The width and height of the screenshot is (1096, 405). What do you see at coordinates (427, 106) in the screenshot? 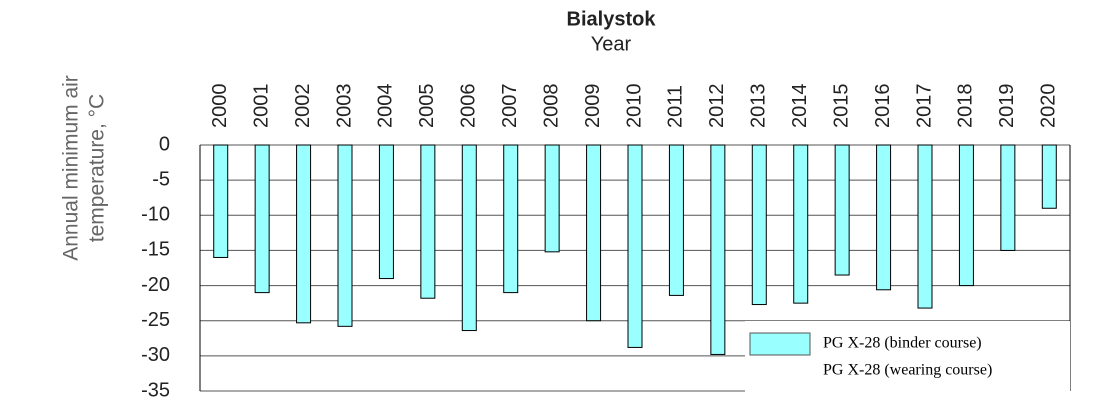
I see `x-tick-label: 2005` at bounding box center [427, 106].